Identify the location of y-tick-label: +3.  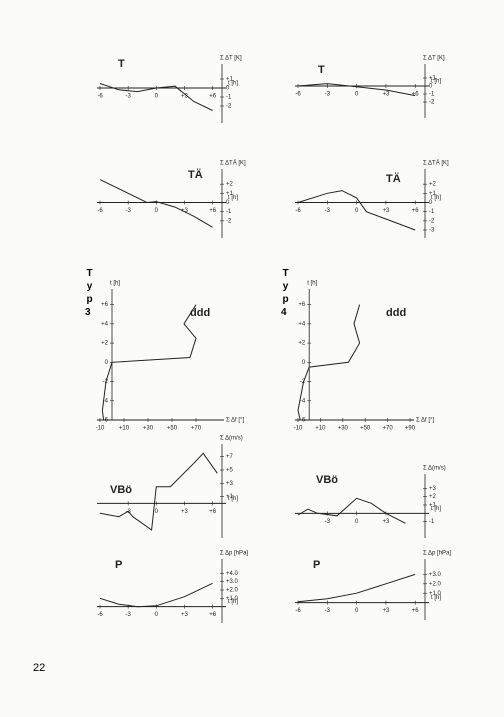
(230, 484).